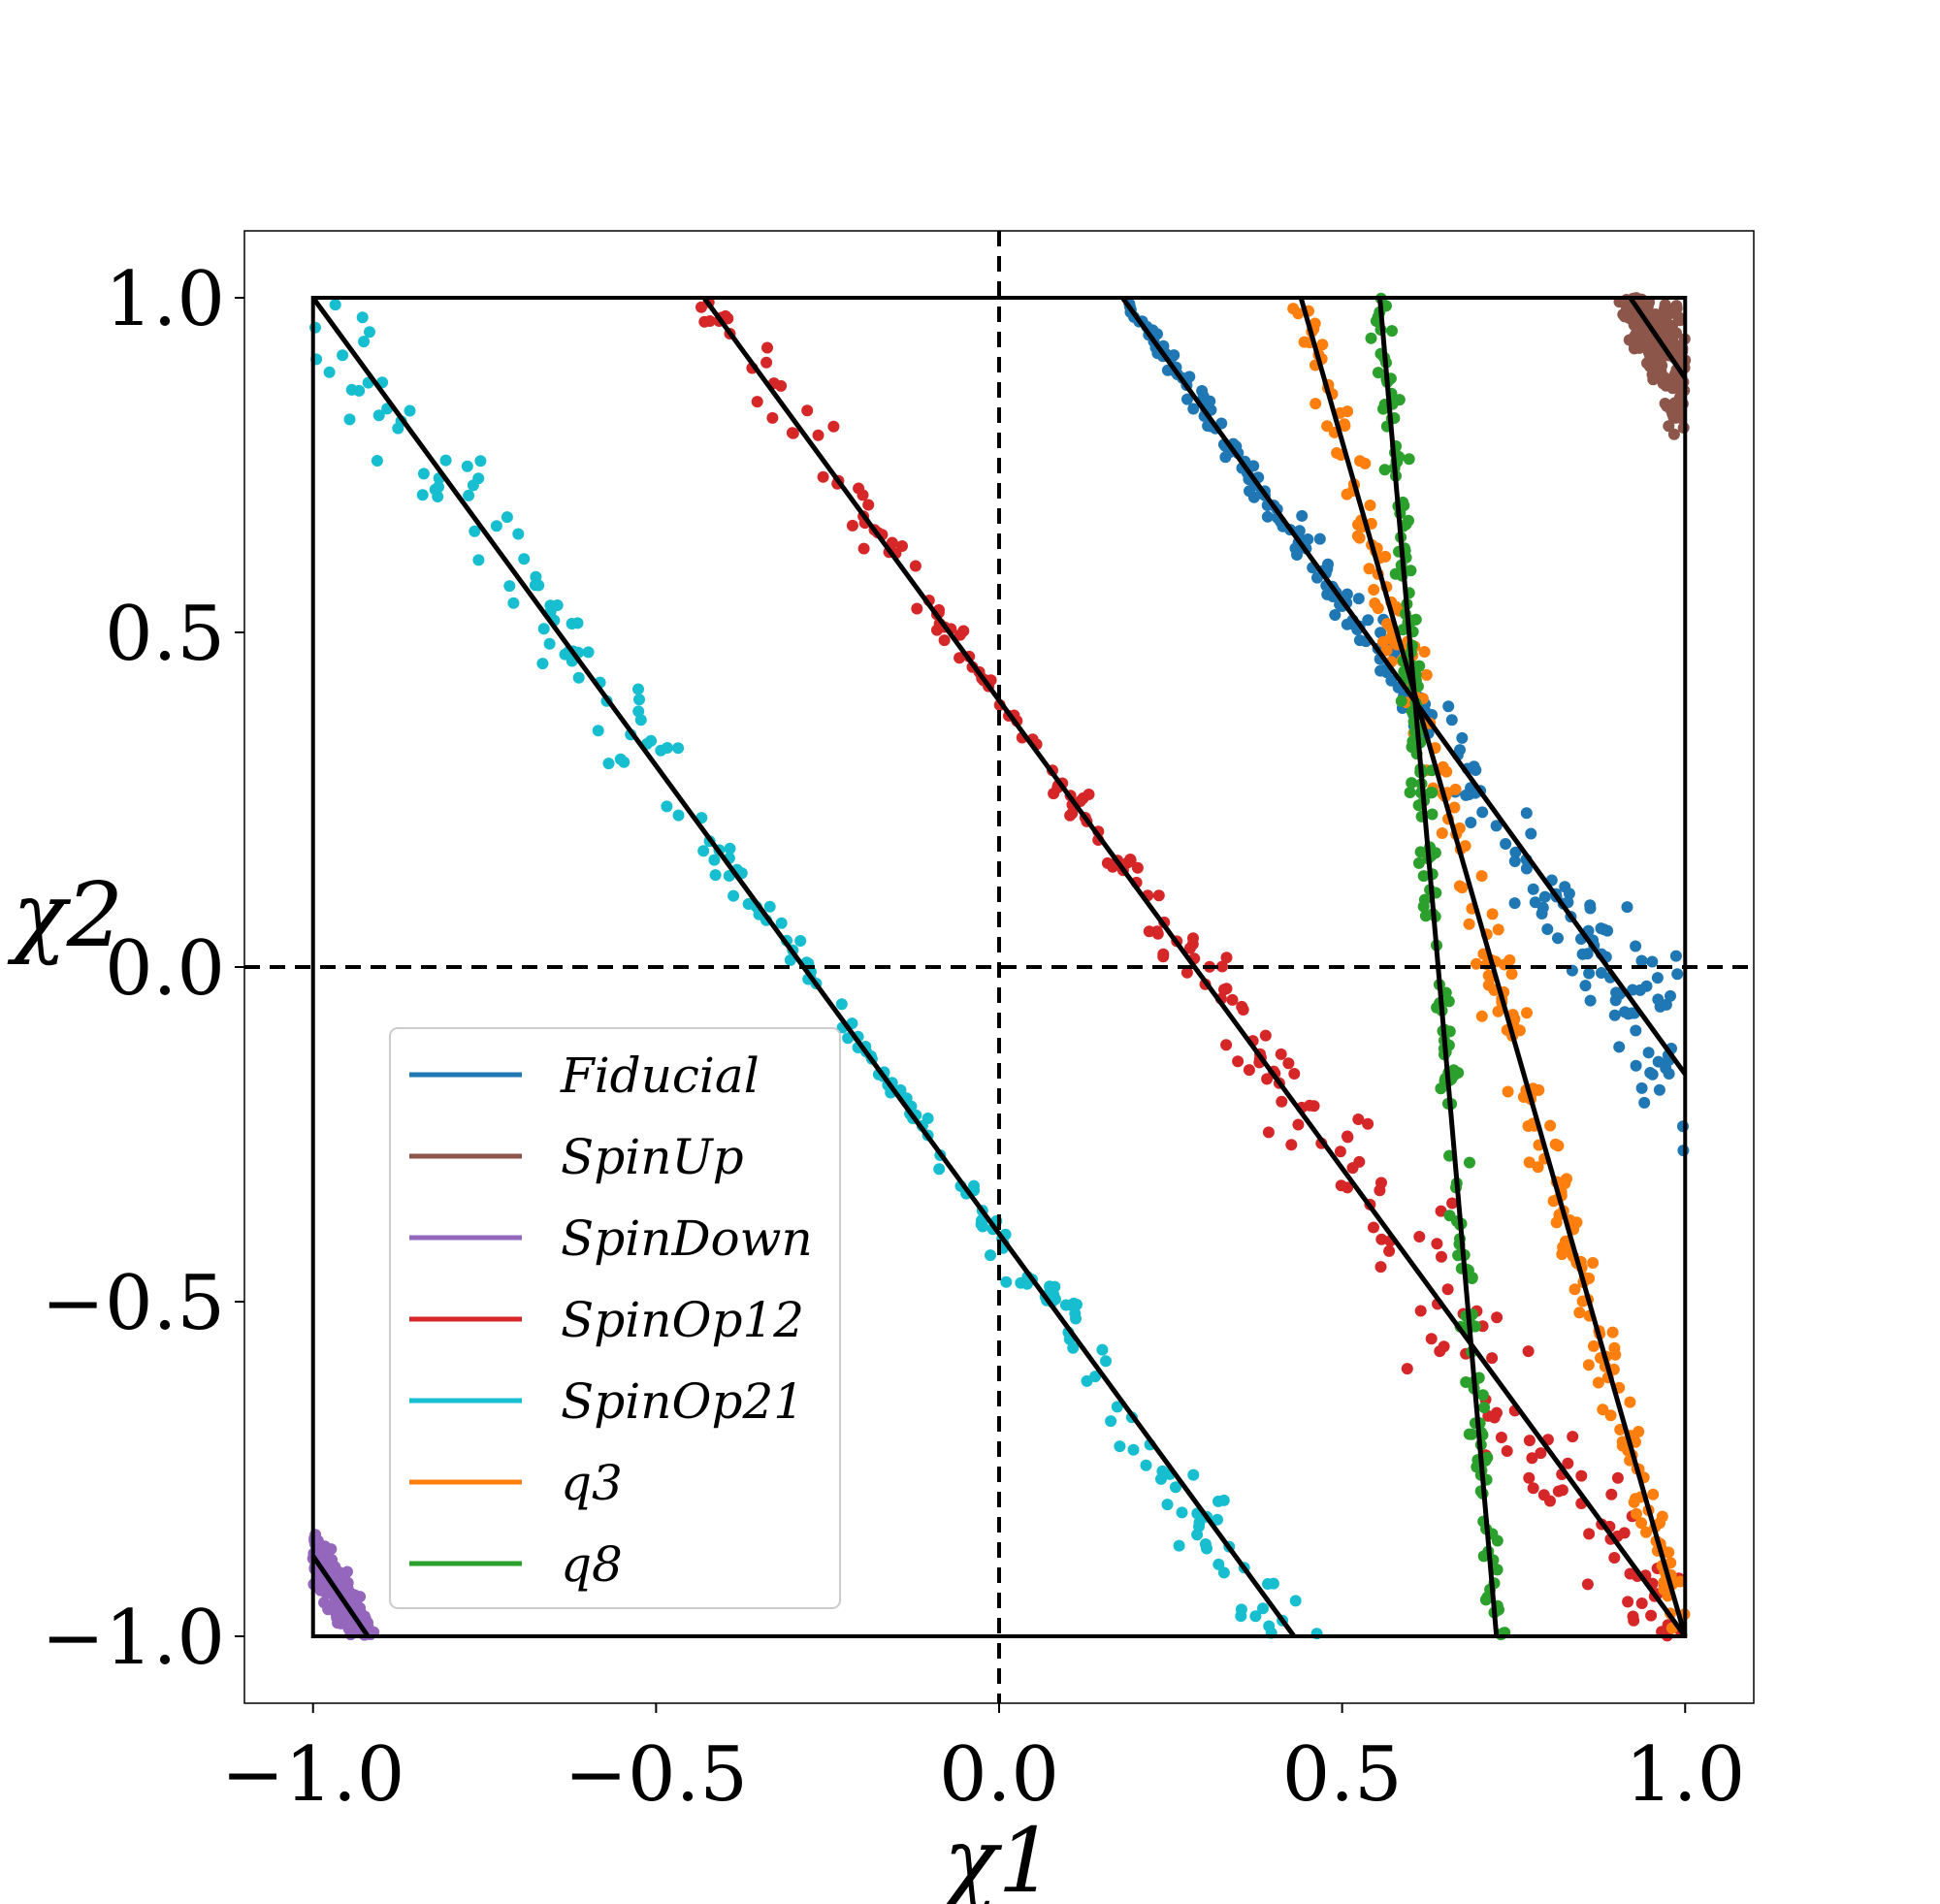 This screenshot has height=1904, width=1940. I want to click on fit-line-spindown, so click(340, 1596).